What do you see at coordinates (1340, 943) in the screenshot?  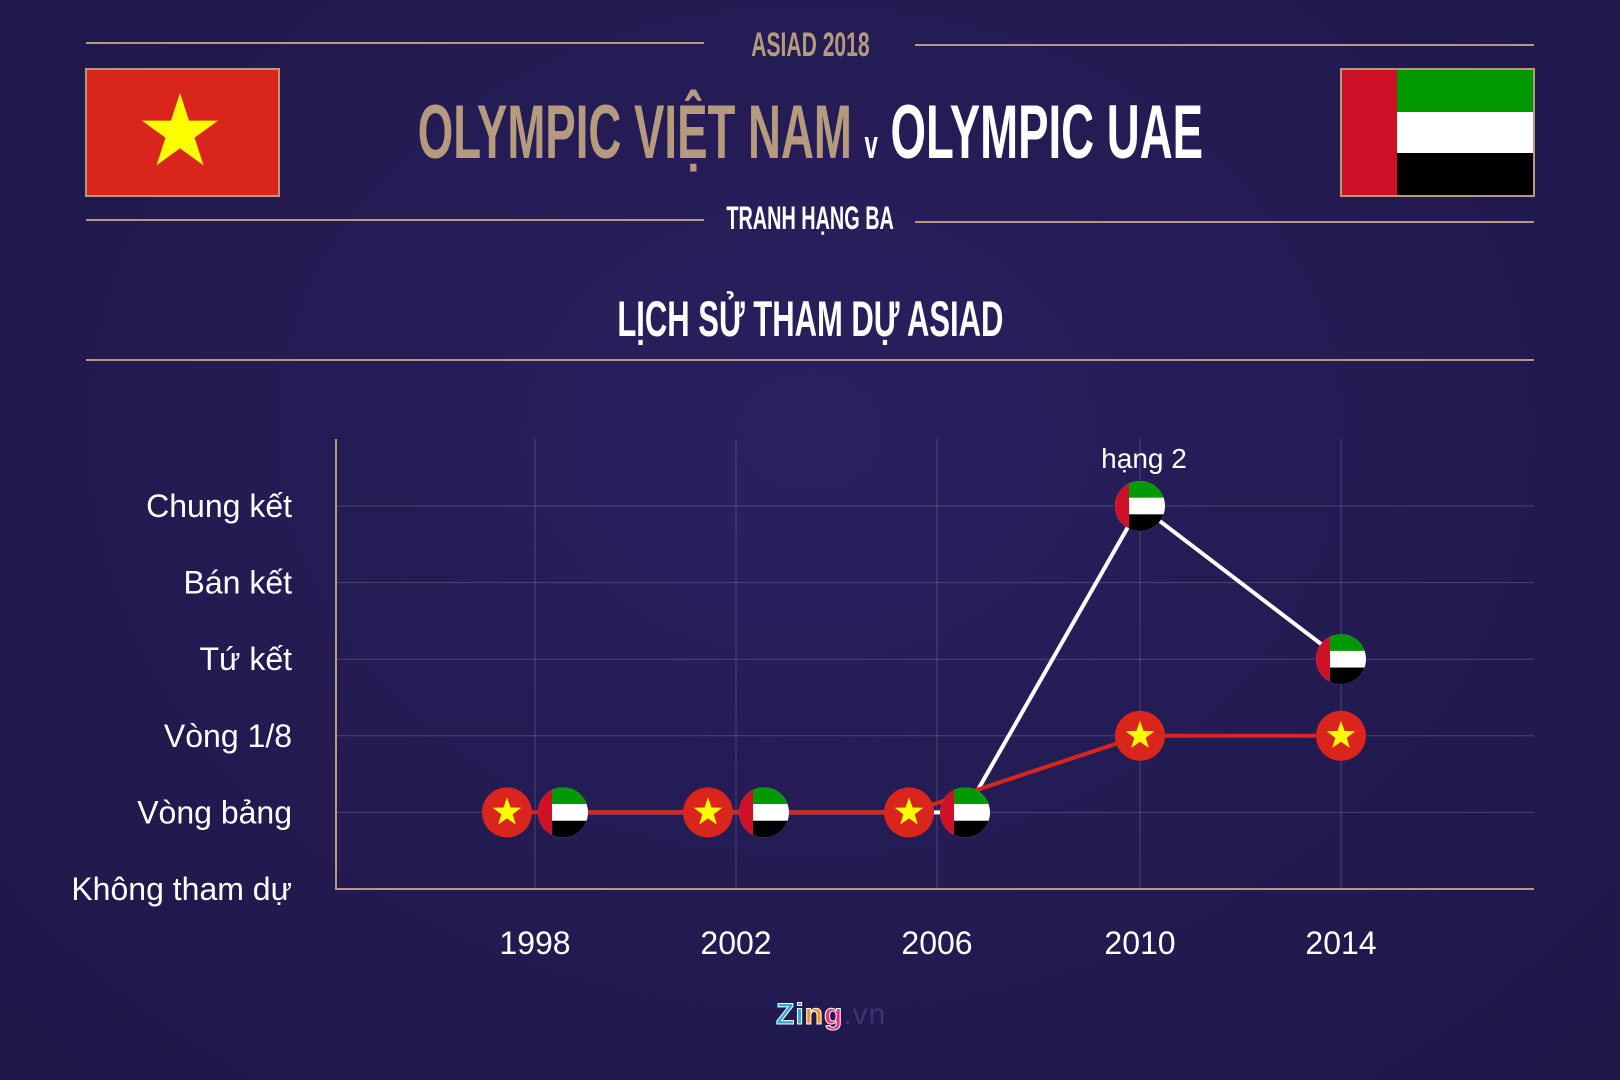 I see `x-tick-label: 2014` at bounding box center [1340, 943].